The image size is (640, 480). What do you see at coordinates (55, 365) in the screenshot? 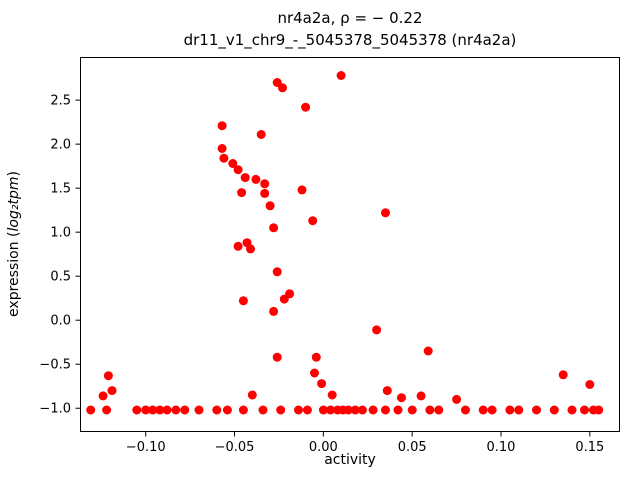
I see `y-tick-label: −0.5` at bounding box center [55, 365].